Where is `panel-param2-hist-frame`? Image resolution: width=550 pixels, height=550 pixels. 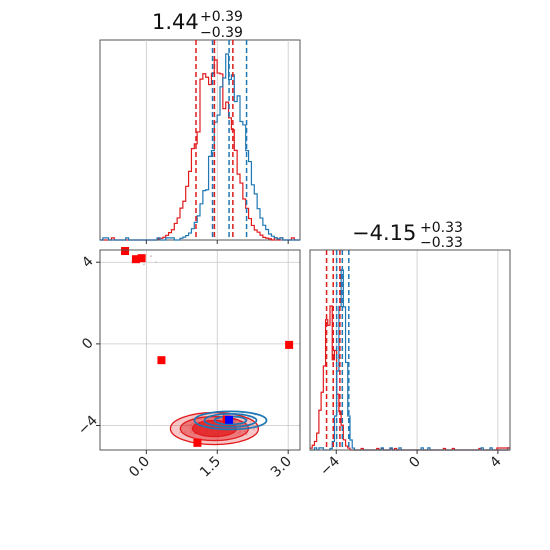 panel-param2-hist-frame is located at coordinates (410, 350).